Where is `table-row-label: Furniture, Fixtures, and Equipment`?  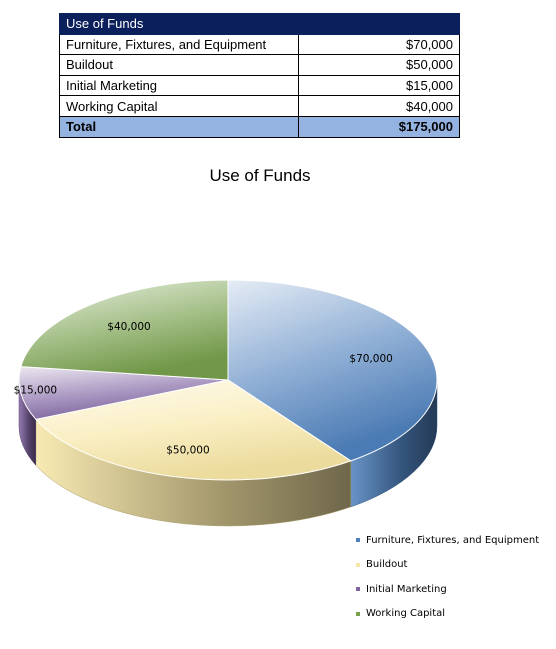 table-row-label: Furniture, Fixtures, and Equipment is located at coordinates (179, 44).